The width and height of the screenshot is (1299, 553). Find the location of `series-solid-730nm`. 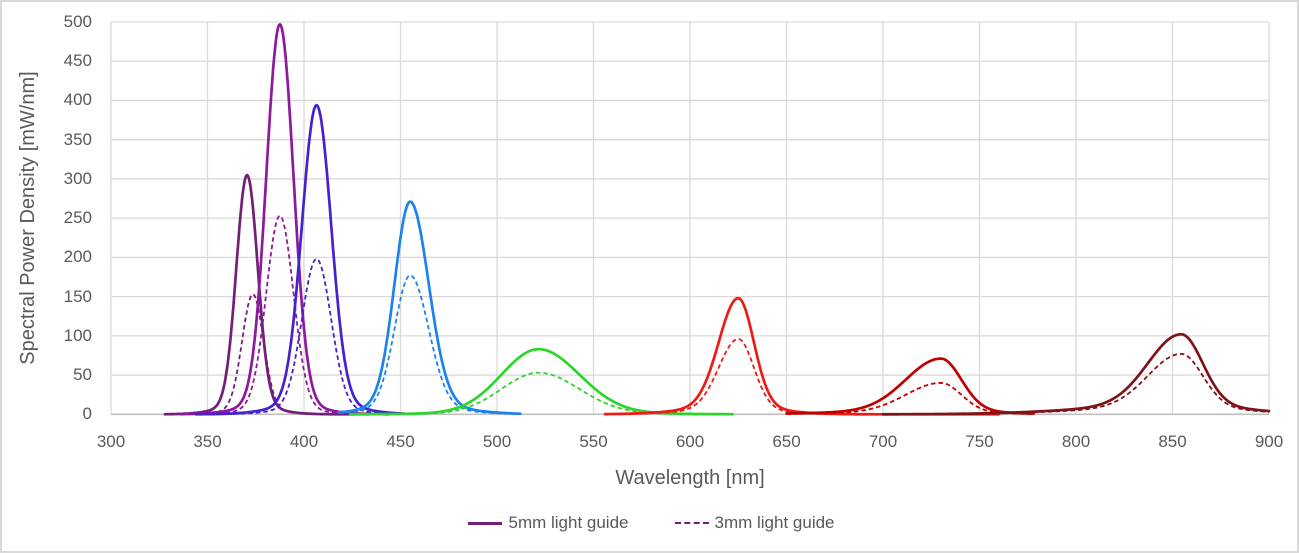

series-solid-730nm is located at coordinates (910, 386).